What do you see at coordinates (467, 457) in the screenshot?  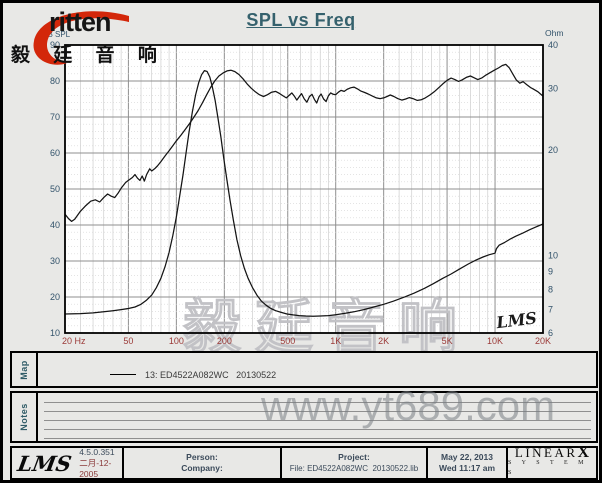 I see `status-date: May 22, 2013` at bounding box center [467, 457].